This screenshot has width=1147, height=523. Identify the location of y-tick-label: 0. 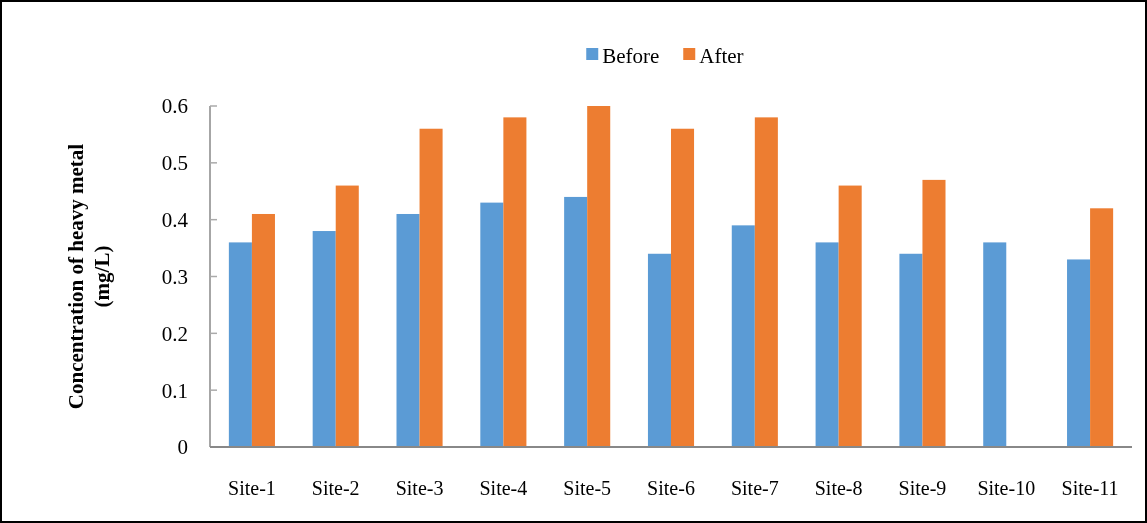
(182, 447).